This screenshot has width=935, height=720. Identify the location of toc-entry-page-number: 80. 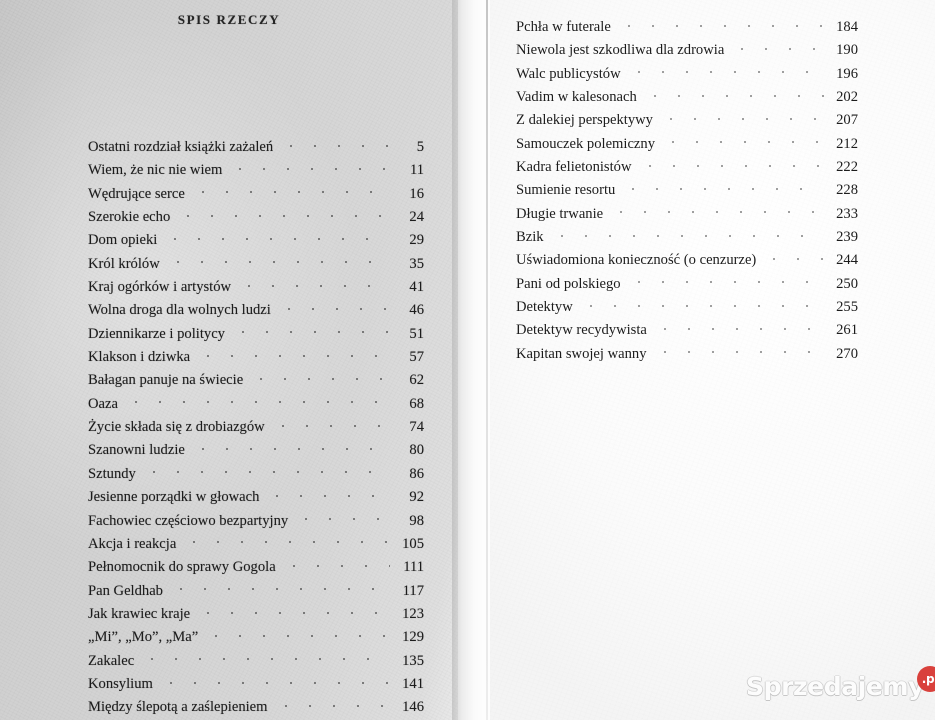
(416, 450).